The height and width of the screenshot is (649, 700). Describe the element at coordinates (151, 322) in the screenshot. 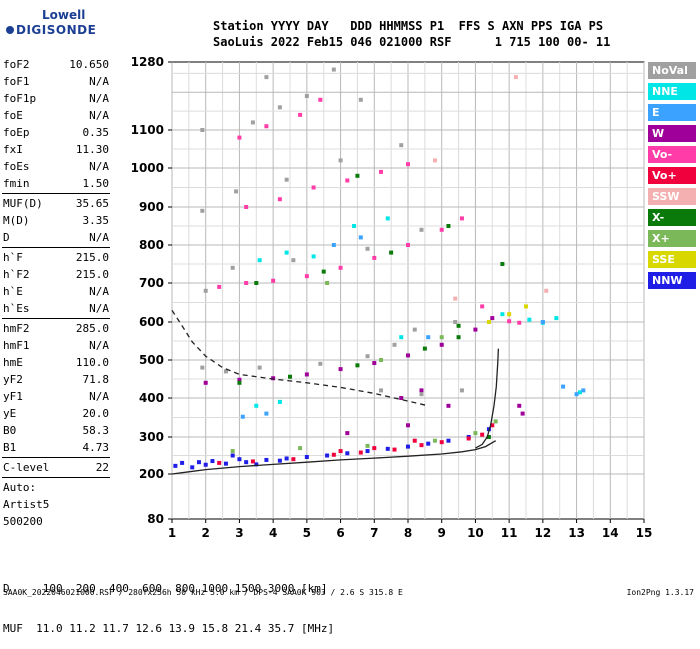

I see `y-tick-label: 600` at that location.